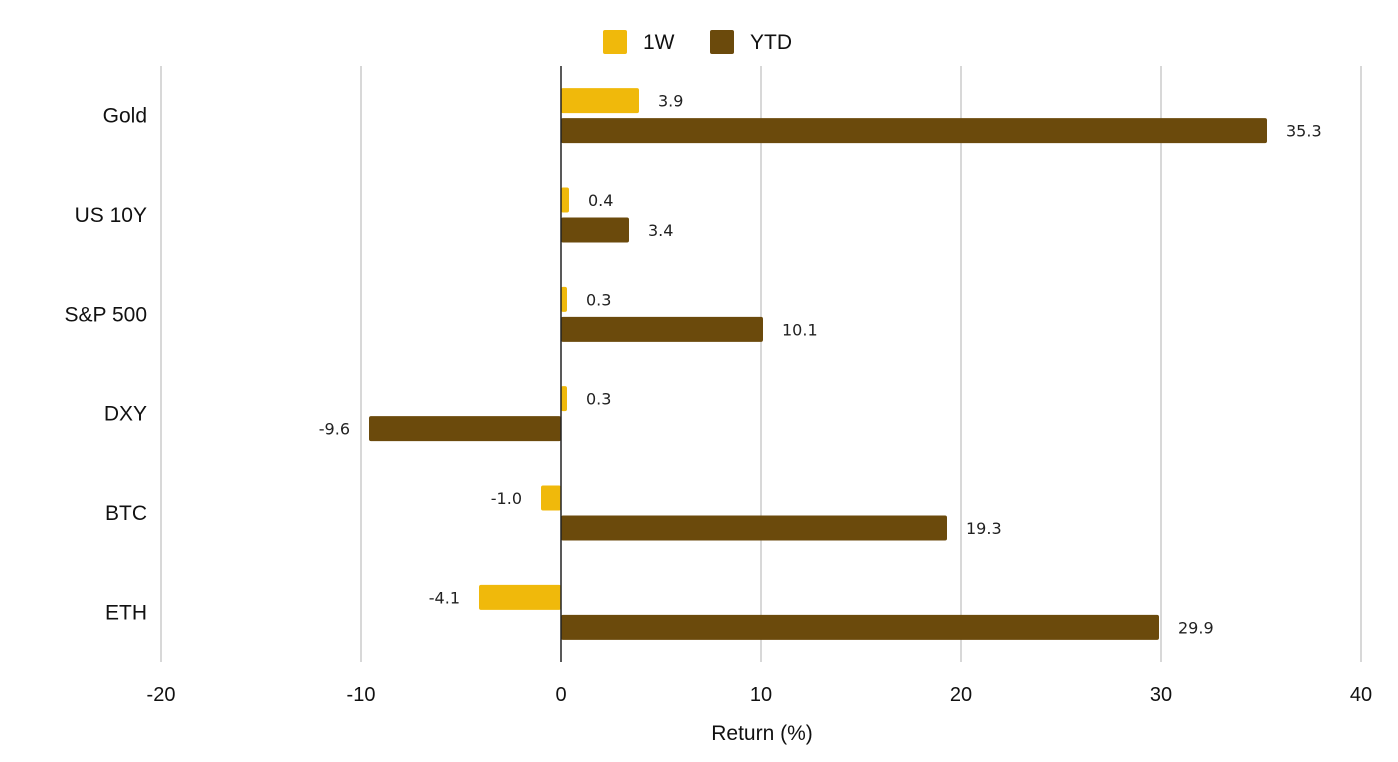 This screenshot has height=762, width=1398. What do you see at coordinates (659, 42) in the screenshot?
I see `legend-label: 1W` at bounding box center [659, 42].